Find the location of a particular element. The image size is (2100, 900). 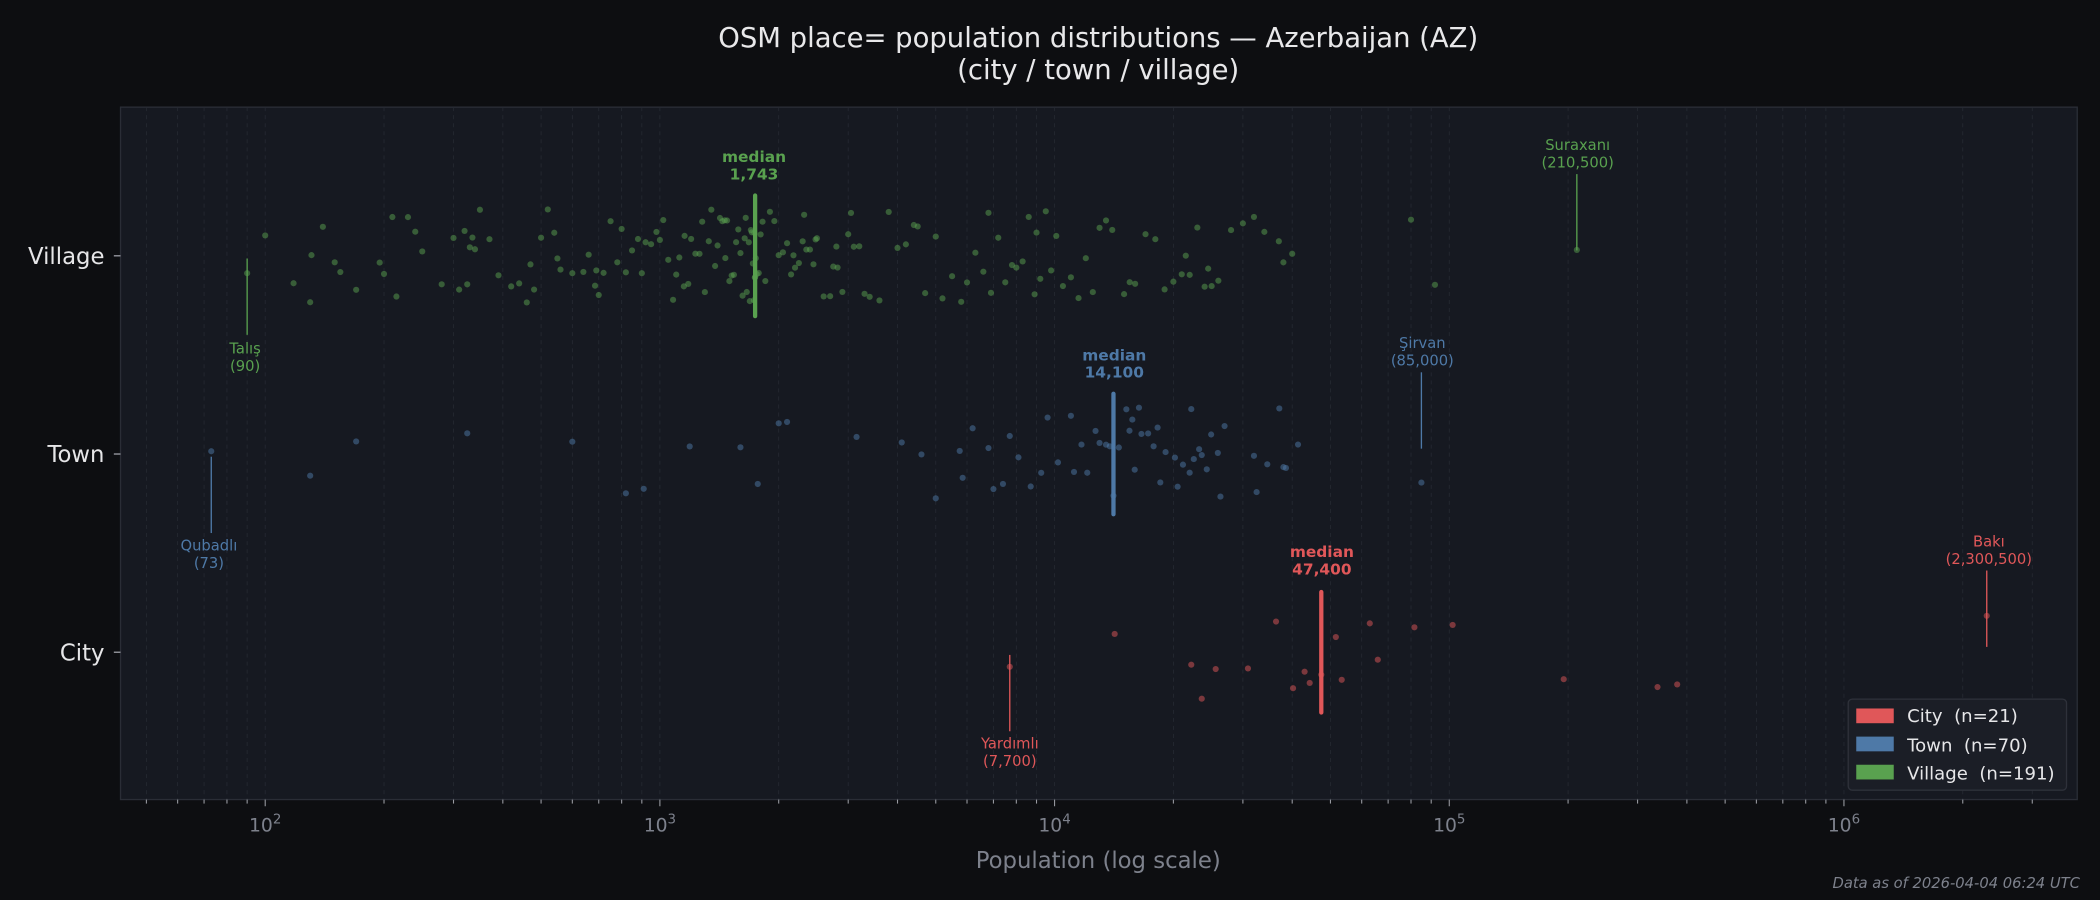

village-max-name: Suraxanı is located at coordinates (1577, 145).